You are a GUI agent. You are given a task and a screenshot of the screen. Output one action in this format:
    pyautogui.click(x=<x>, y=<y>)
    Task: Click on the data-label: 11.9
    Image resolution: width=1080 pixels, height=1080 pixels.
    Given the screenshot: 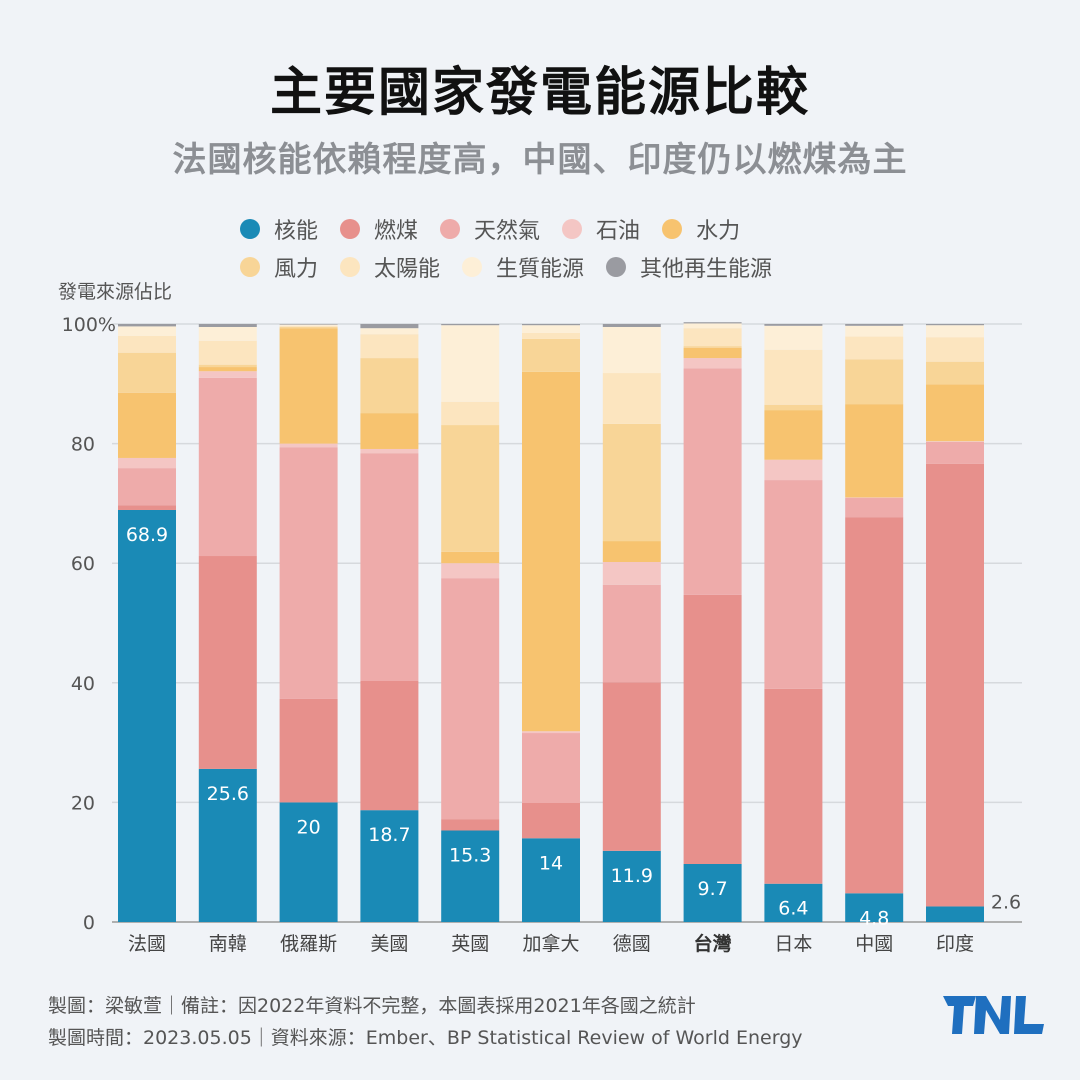 What is the action you would take?
    pyautogui.click(x=632, y=876)
    